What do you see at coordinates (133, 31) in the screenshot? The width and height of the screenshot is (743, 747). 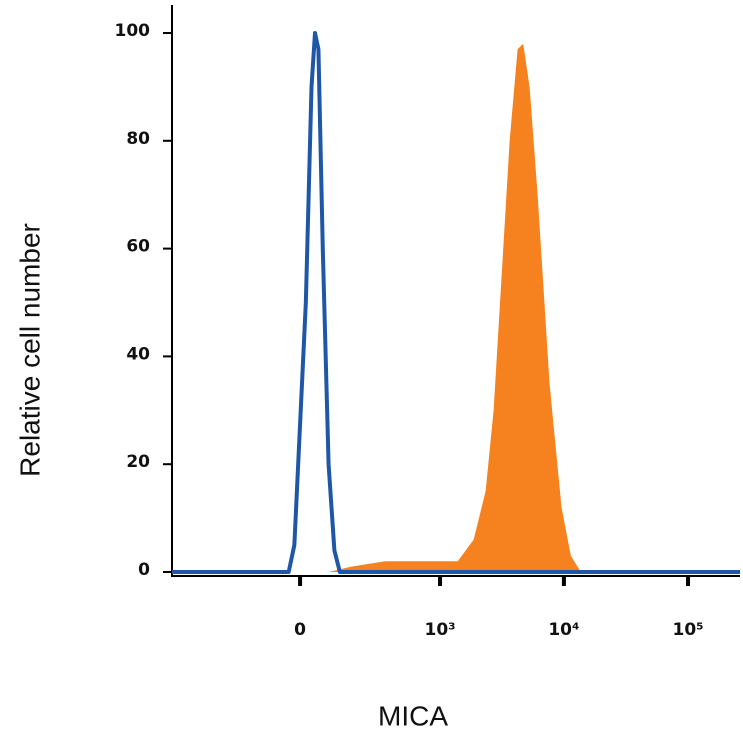 I see `y-tick-label: 100` at bounding box center [133, 31].